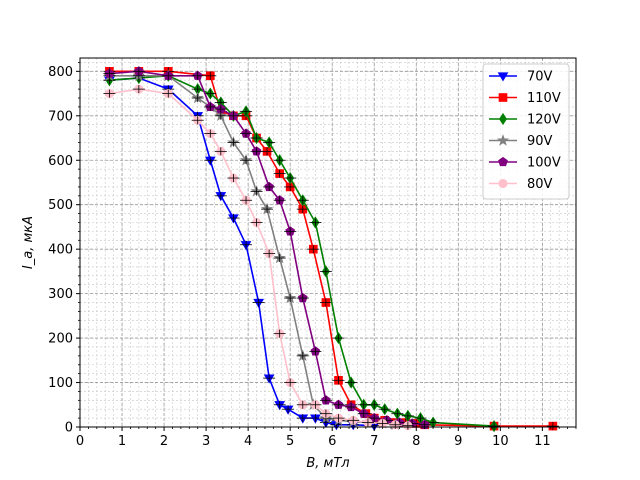 Image resolution: width=640 pixels, height=480 pixels. Describe the element at coordinates (248, 441) in the screenshot. I see `x-tick-label: 4` at that location.